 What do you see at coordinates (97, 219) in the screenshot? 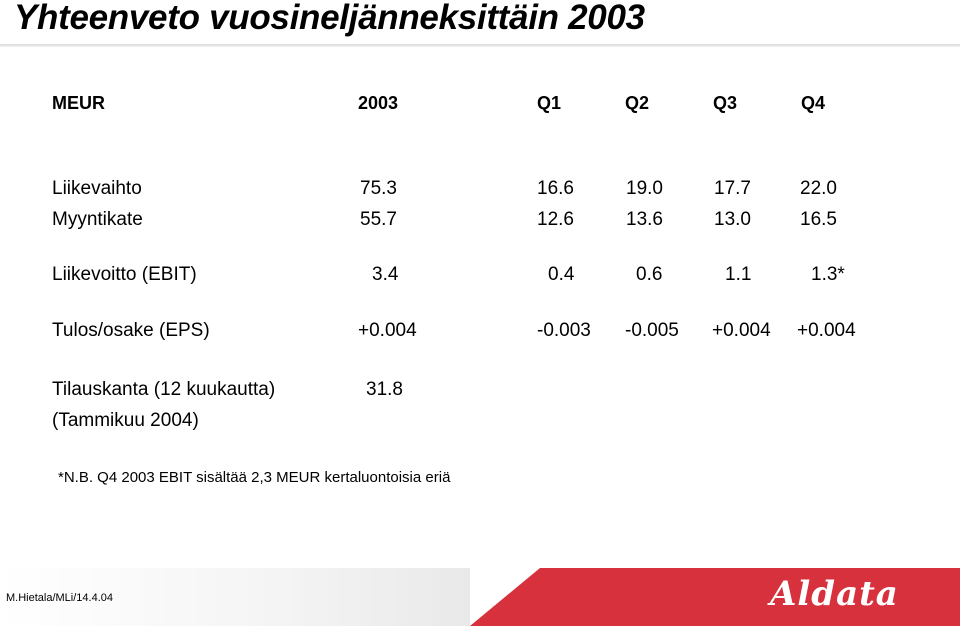
I see `row-label: Myyntikate` at bounding box center [97, 219].